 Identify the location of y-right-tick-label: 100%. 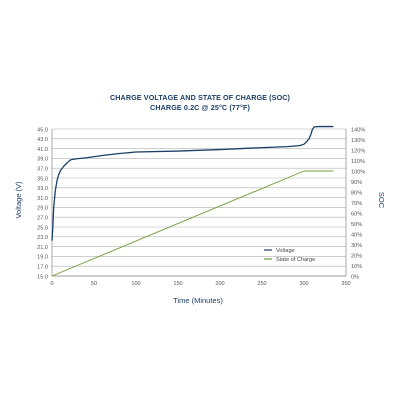
(358, 172).